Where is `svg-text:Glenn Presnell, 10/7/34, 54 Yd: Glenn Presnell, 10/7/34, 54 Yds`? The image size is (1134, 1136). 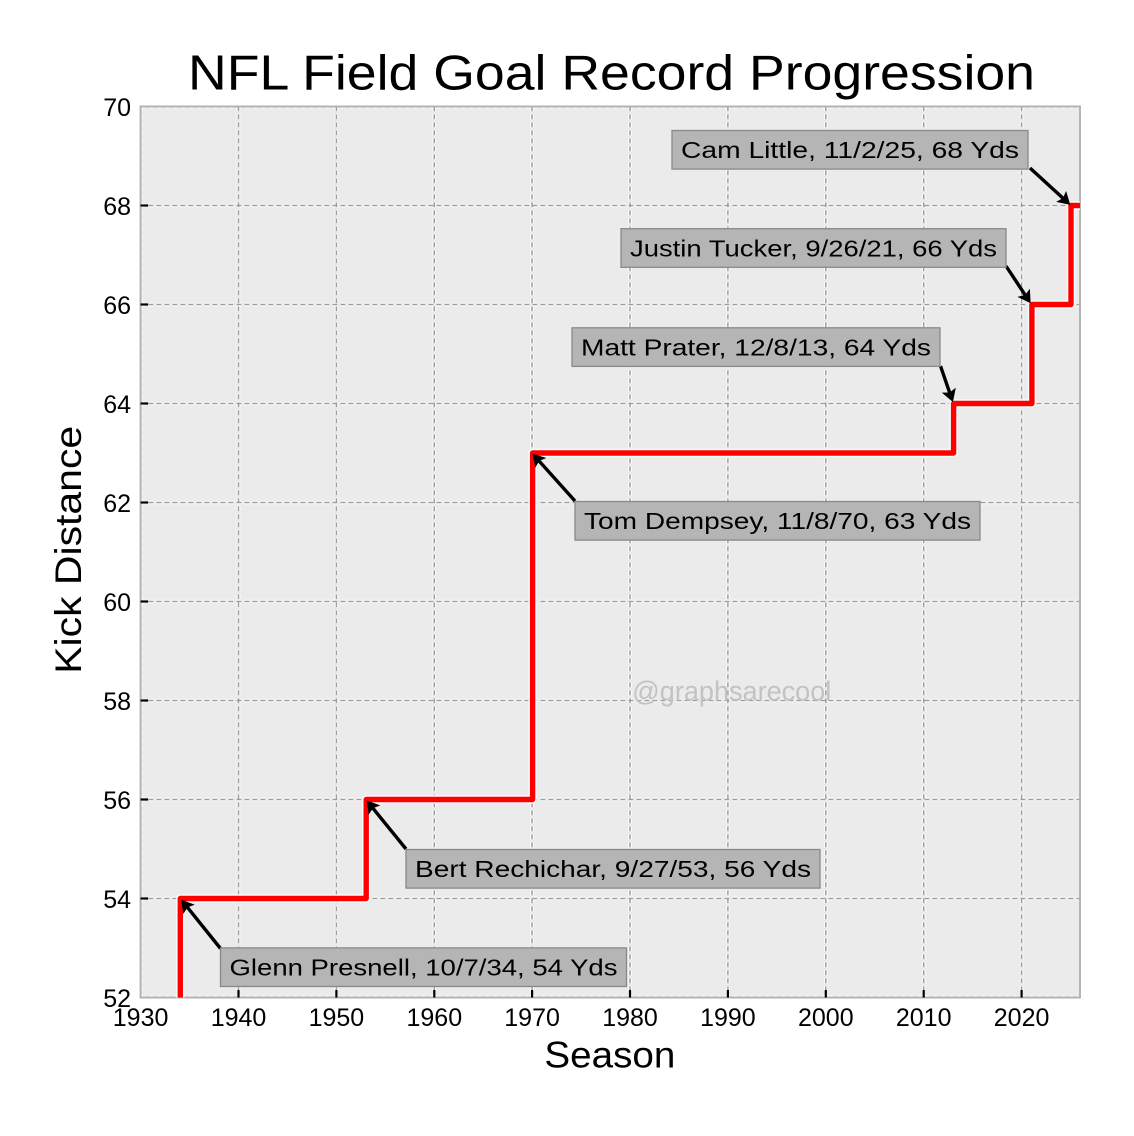
svg-text:Glenn Presnell, 10/7/34, 54 Yd: Glenn Presnell, 10/7/34, 54 Yds is located at coordinates (424, 968).